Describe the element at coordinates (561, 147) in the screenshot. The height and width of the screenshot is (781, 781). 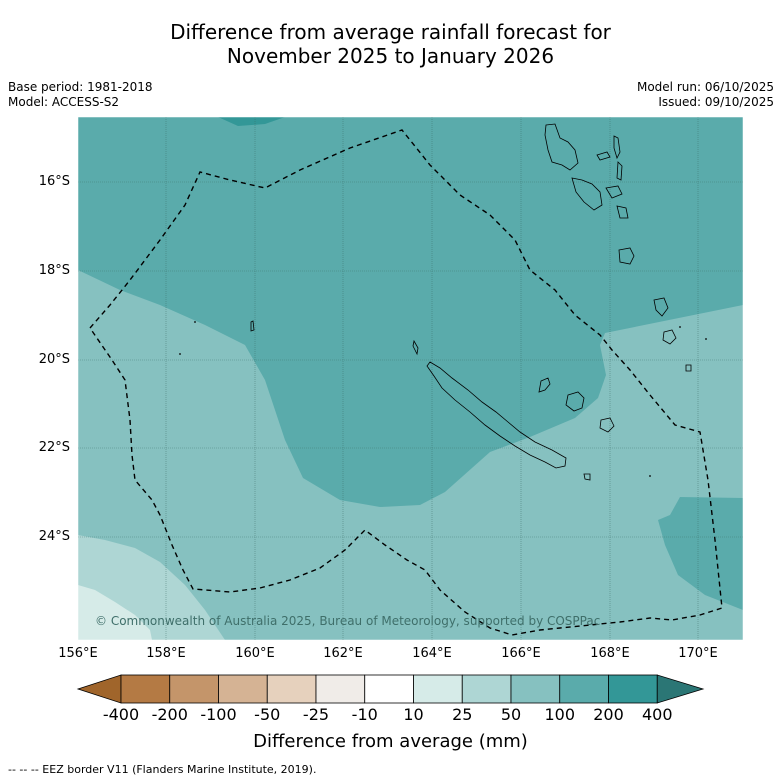
I see `espiritu-santo-island` at that location.